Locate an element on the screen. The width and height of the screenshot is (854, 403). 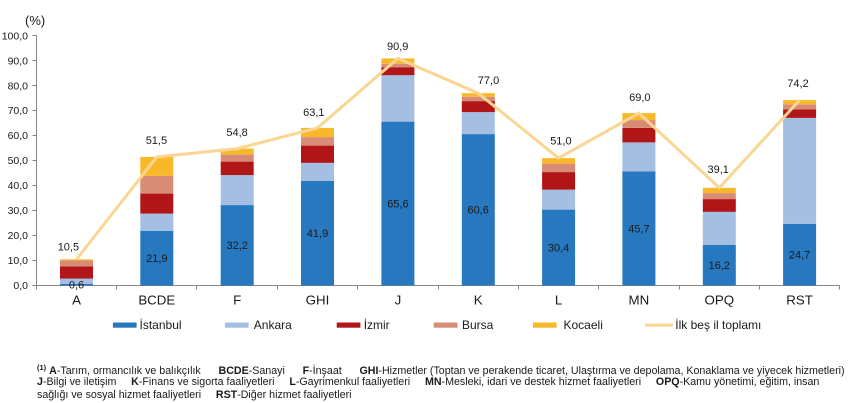
svg-text: 30,0 is located at coordinates (18, 211).